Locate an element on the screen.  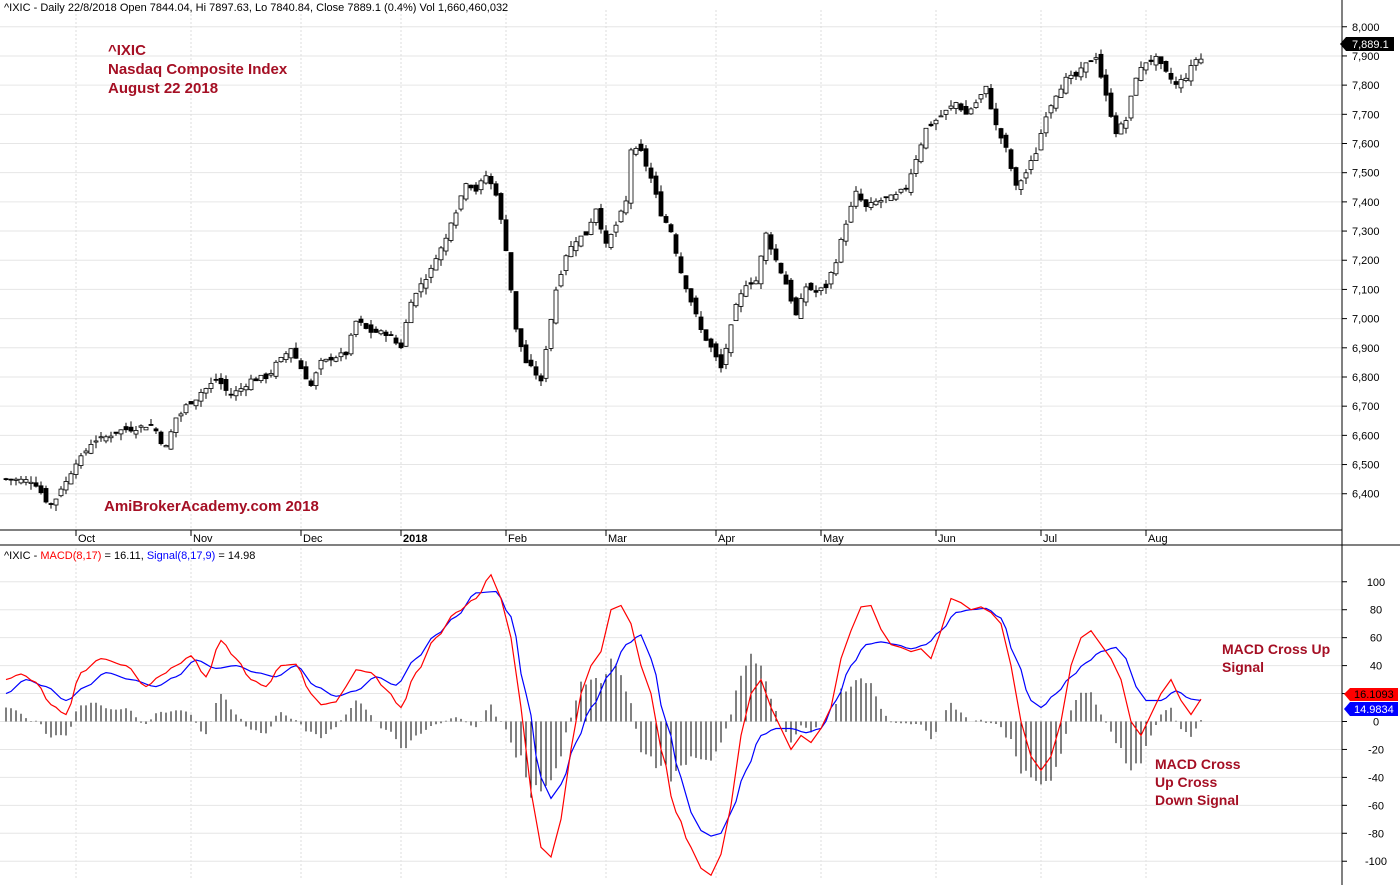
price-tick-label: 6,700 is located at coordinates (1366, 407).